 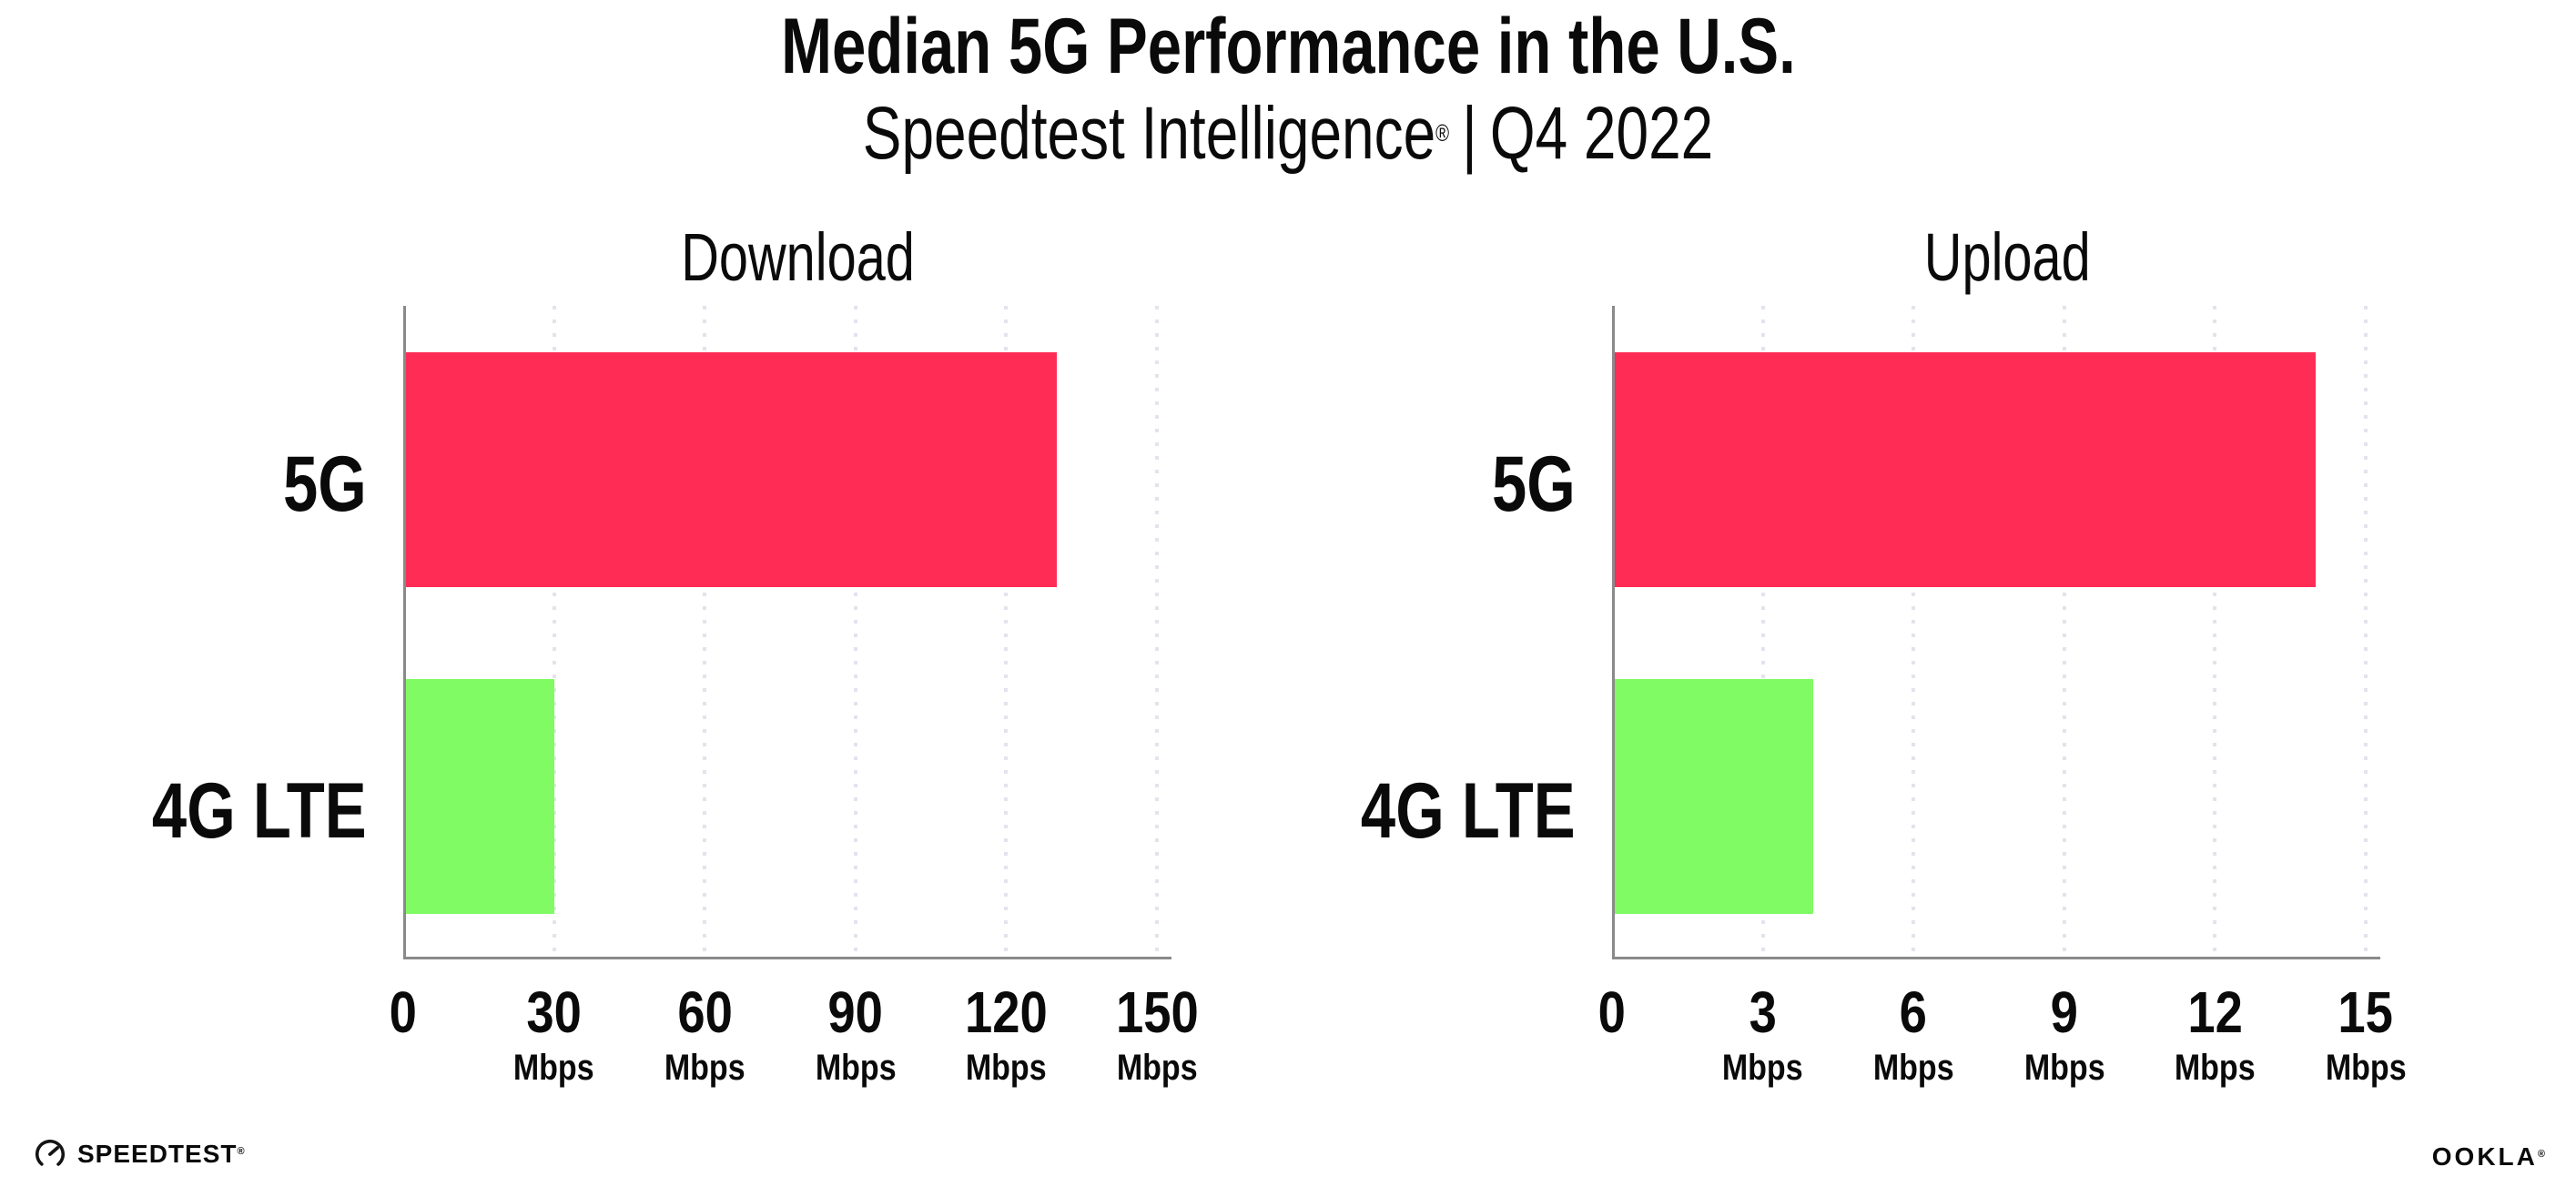 I want to click on download-chart-title: Download, so click(x=798, y=257).